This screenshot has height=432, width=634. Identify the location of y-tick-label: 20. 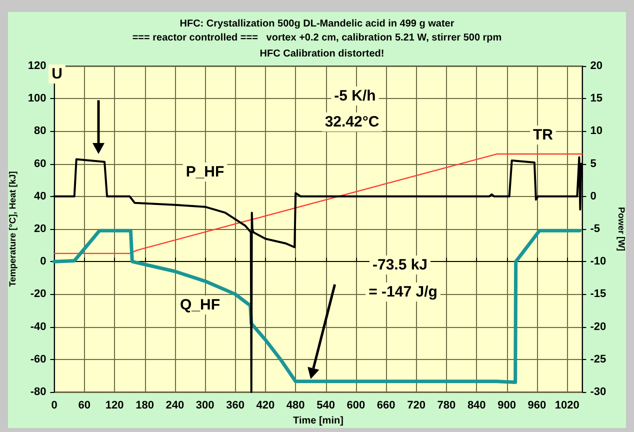
(40, 229).